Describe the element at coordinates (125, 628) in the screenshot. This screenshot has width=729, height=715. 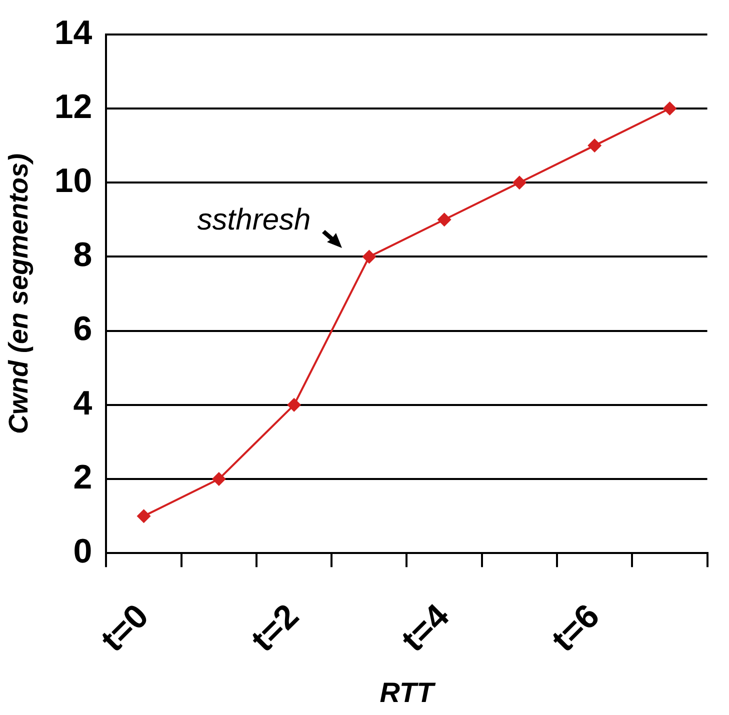
I see `x-tick-label: t=0` at that location.